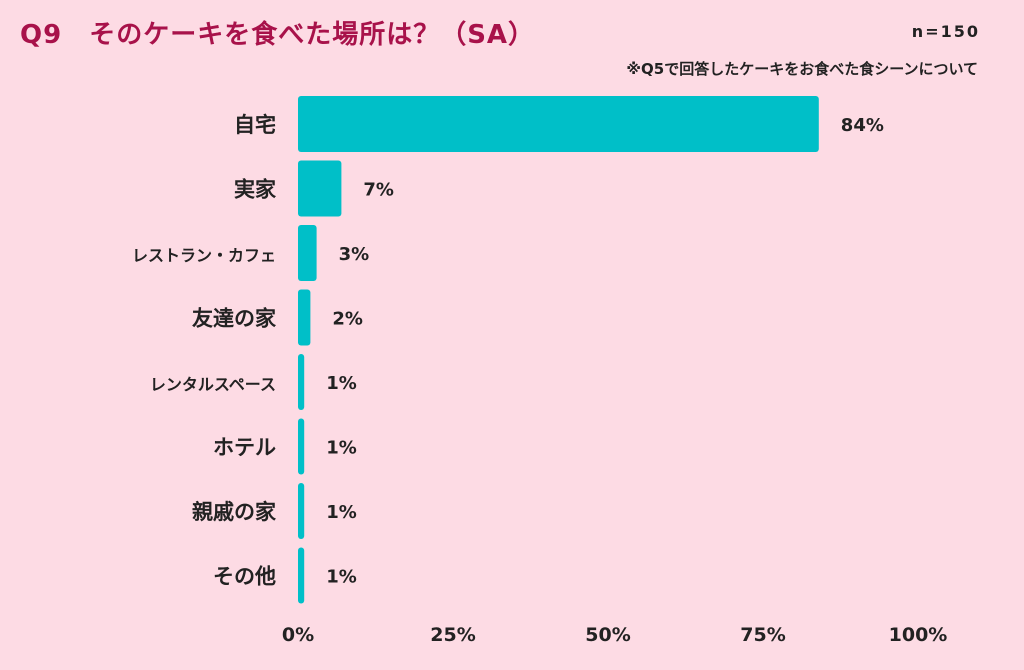 Image resolution: width=1024 pixels, height=670 pixels. I want to click on category-label: レストラン・カフェ, so click(204, 255).